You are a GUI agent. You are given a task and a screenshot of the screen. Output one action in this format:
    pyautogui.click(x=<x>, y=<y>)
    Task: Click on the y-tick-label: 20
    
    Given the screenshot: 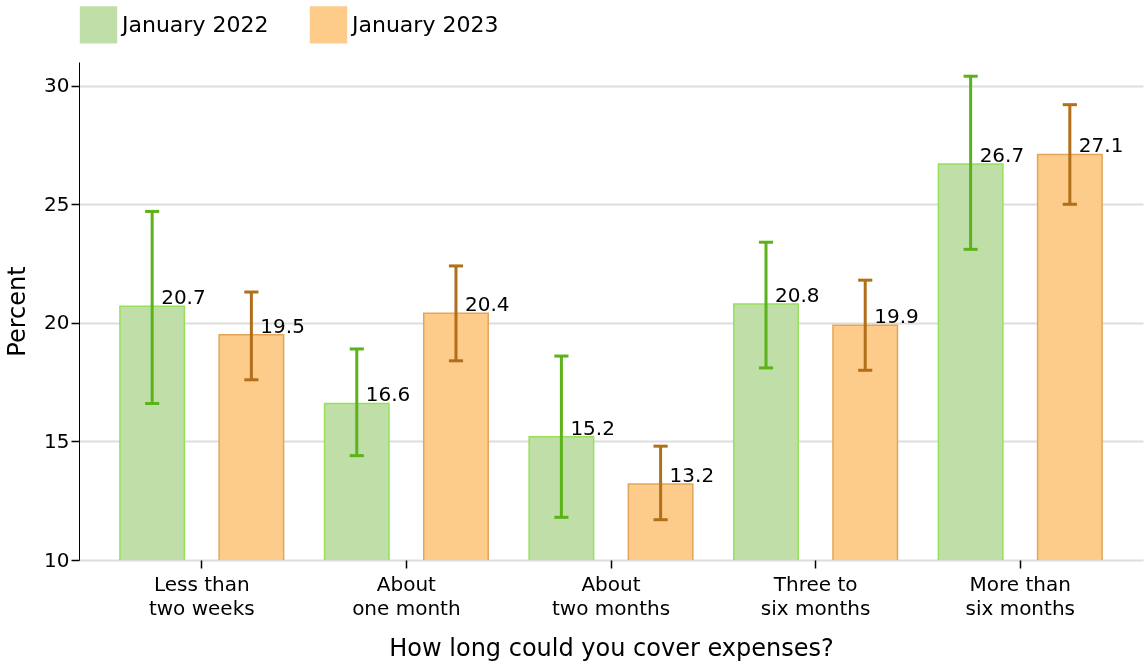 What is the action you would take?
    pyautogui.click(x=57, y=322)
    